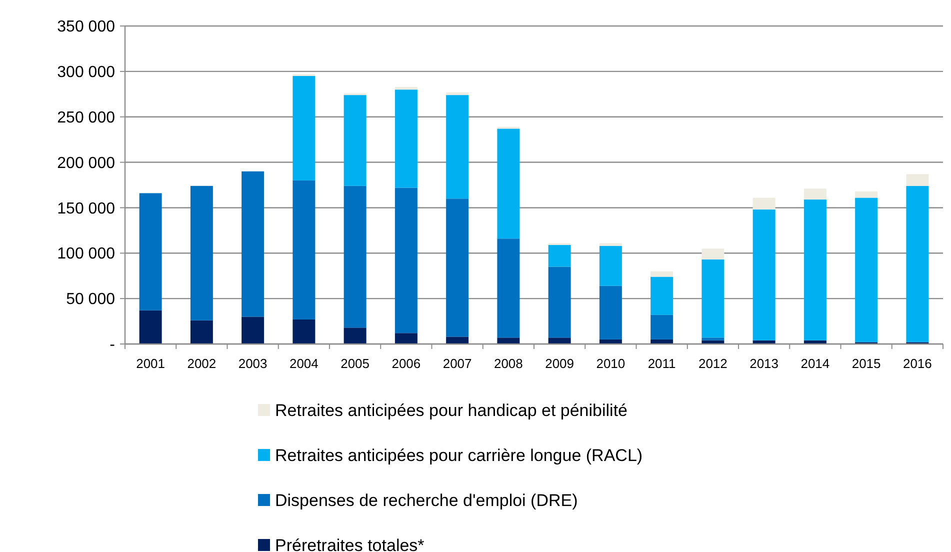 Image resolution: width=951 pixels, height=552 pixels. Describe the element at coordinates (86, 27) in the screenshot. I see `y-tick-label: 350 000` at that location.